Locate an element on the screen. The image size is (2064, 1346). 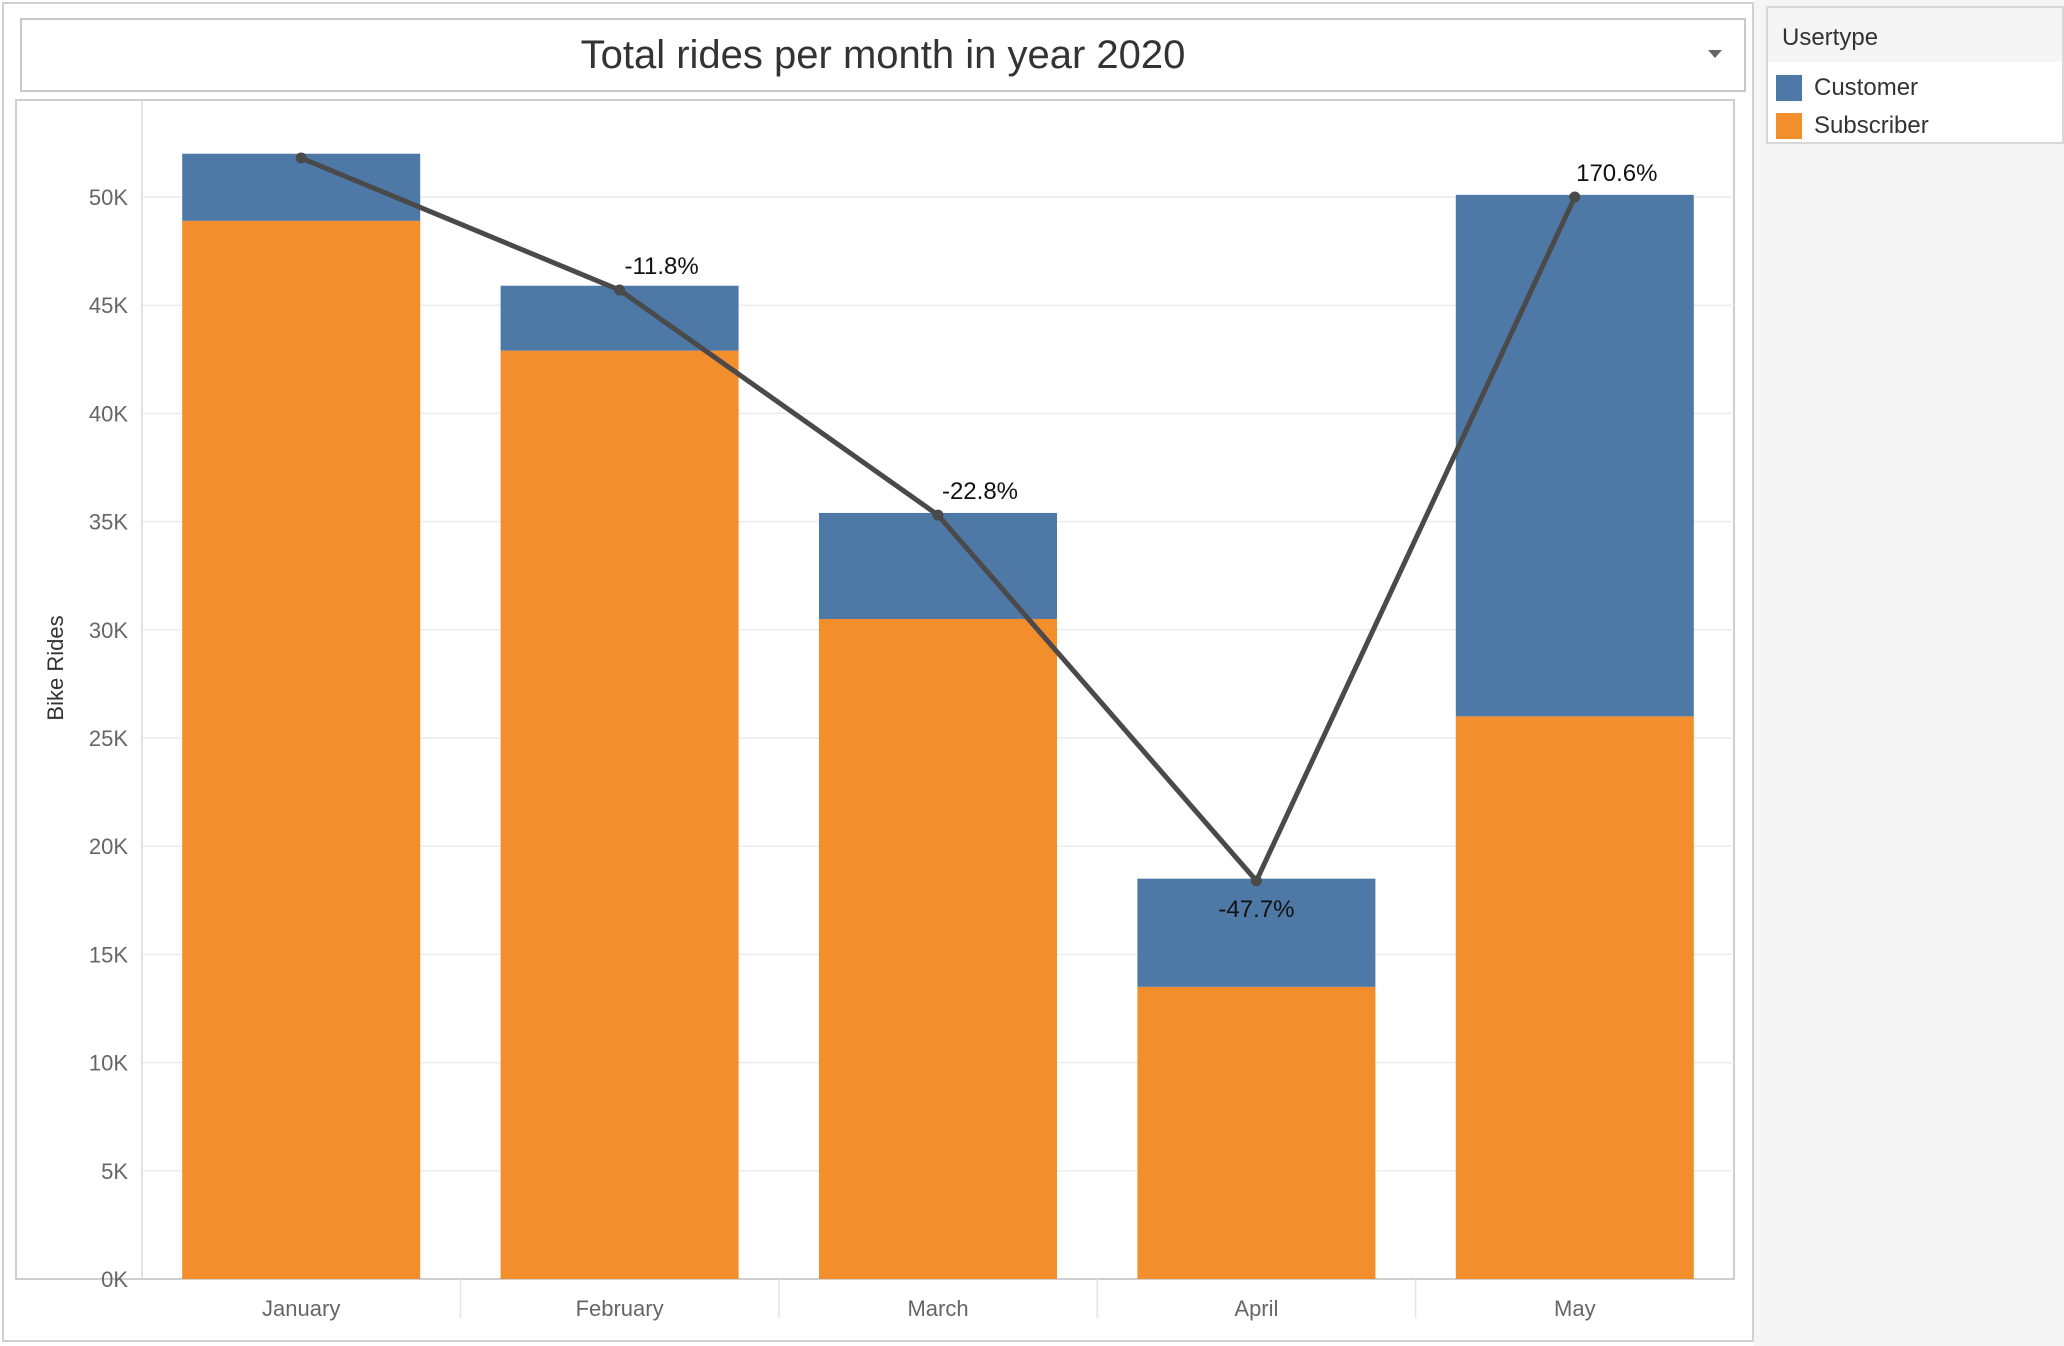
x-tick-label: February is located at coordinates (620, 1308).